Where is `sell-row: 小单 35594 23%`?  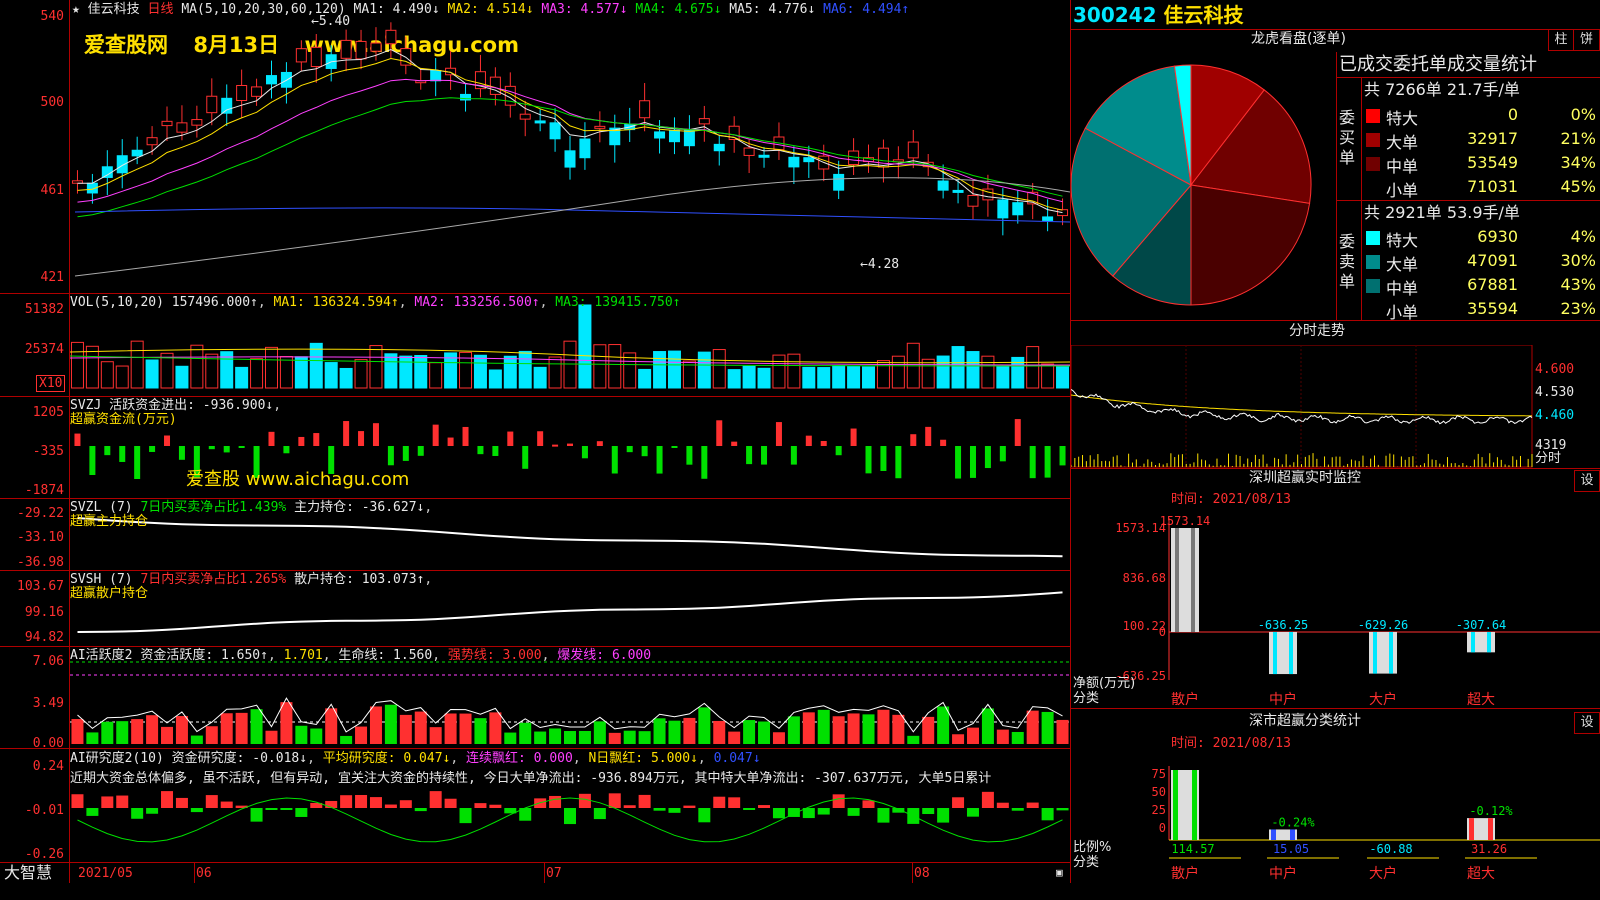 sell-row: 小单 35594 23% is located at coordinates (1482, 310).